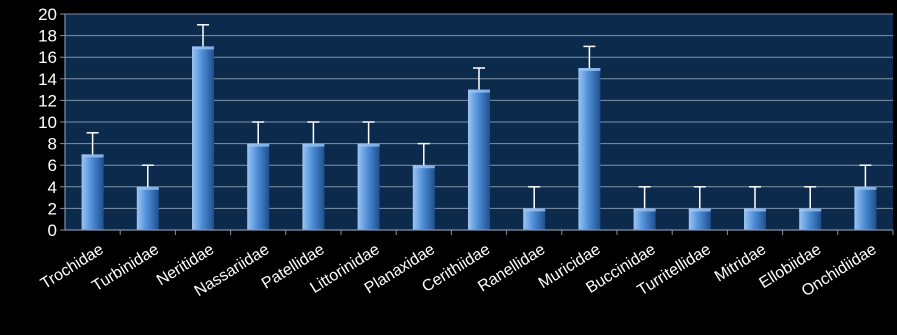 Image resolution: width=897 pixels, height=335 pixels. What do you see at coordinates (589, 149) in the screenshot?
I see `bar-muricidae` at bounding box center [589, 149].